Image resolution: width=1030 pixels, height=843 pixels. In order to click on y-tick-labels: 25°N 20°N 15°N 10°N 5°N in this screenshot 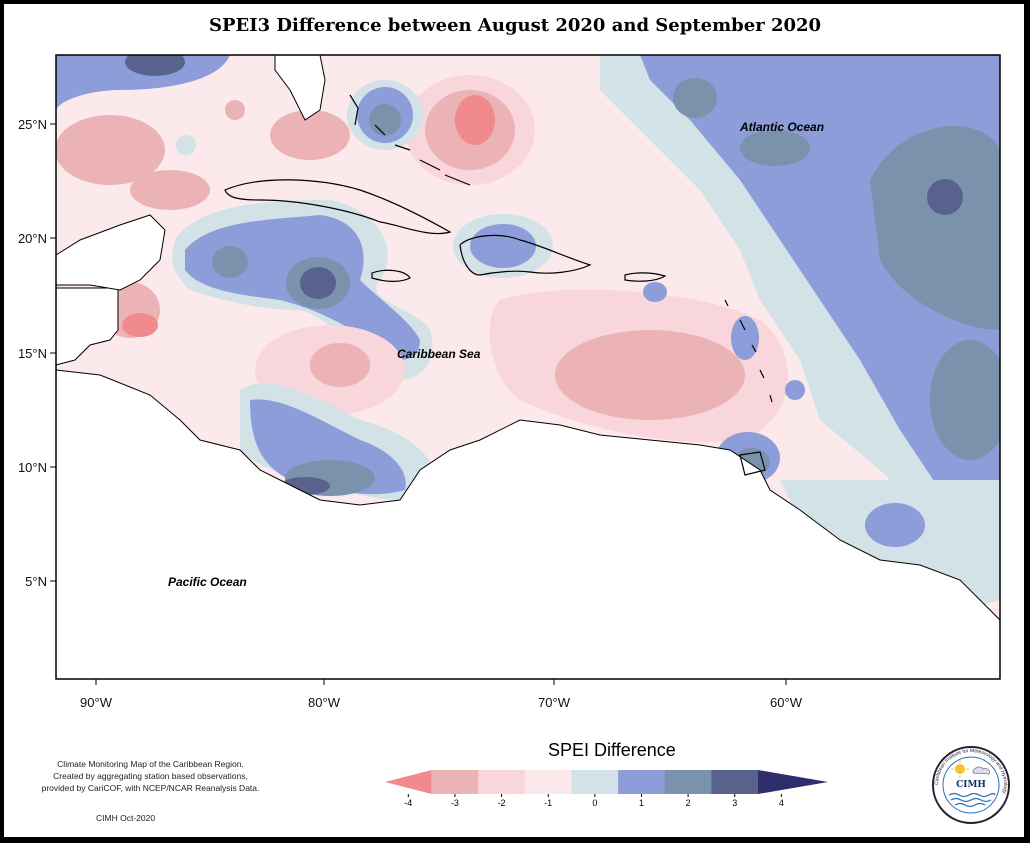, I will do `click(32, 353)`.